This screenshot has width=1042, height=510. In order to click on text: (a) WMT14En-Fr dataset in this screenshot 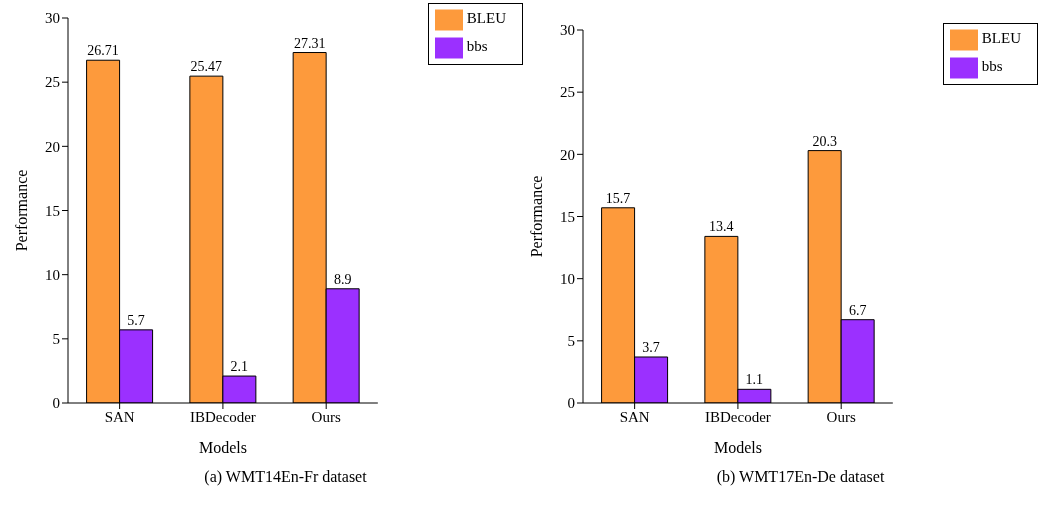, I will do `click(285, 477)`.